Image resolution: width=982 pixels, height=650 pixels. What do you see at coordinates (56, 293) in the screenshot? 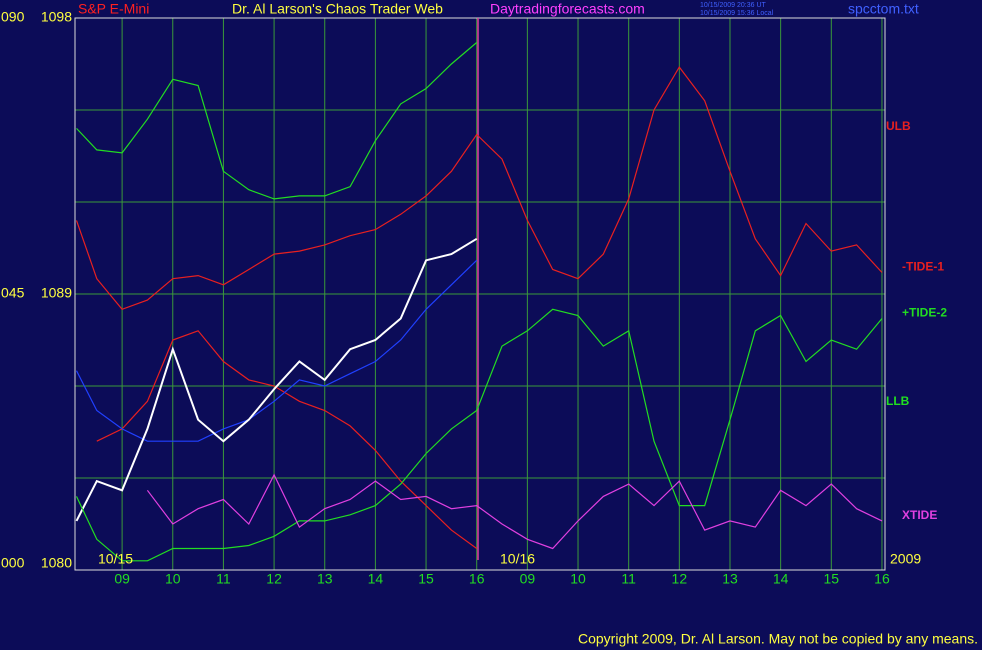
I see `y-tick-label: 1089` at bounding box center [56, 293].